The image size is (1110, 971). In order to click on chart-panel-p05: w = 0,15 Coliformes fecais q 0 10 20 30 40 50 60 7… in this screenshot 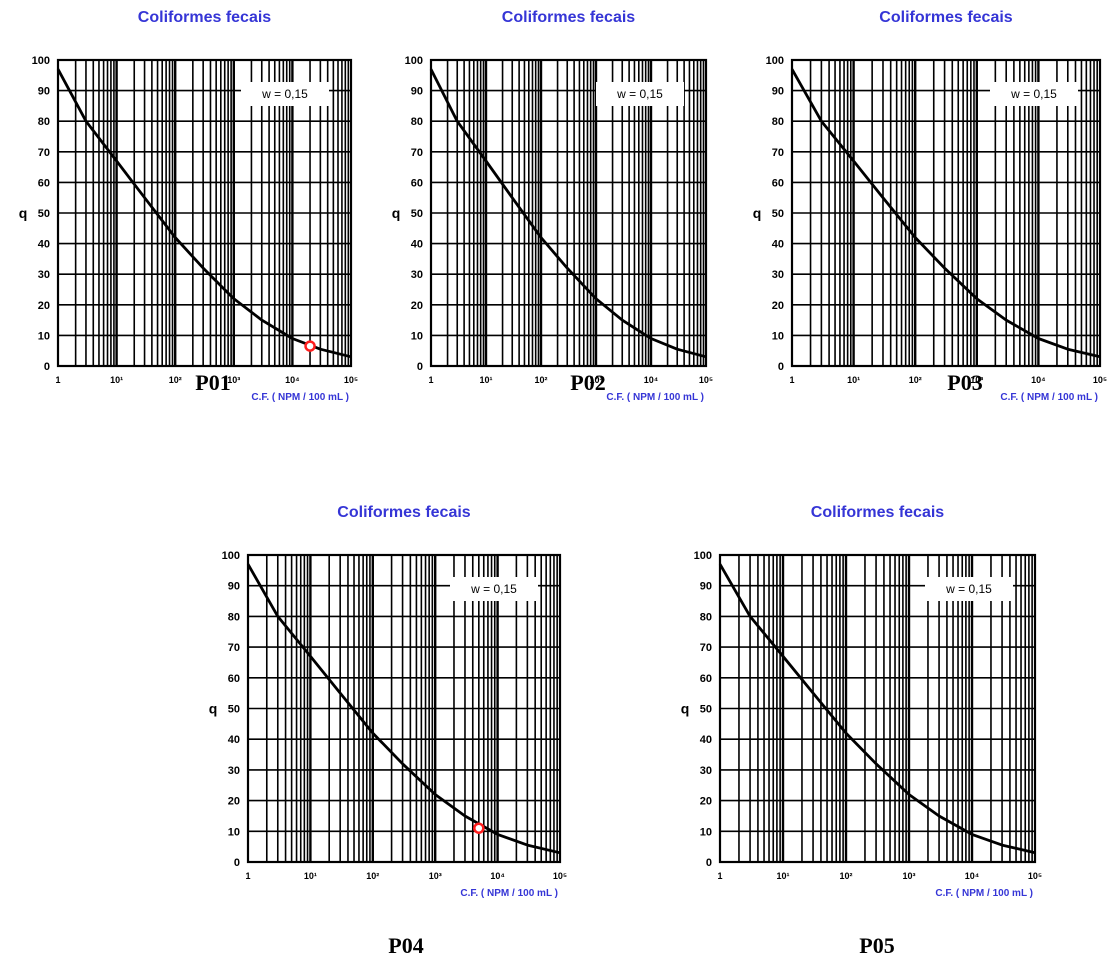, I will do `click(861, 701)`.